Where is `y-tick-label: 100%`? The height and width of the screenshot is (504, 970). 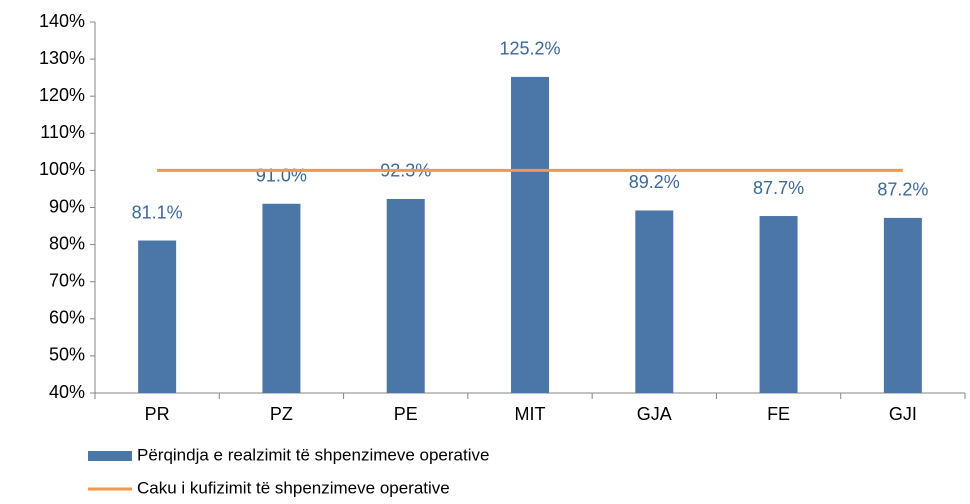 y-tick-label: 100% is located at coordinates (62, 169).